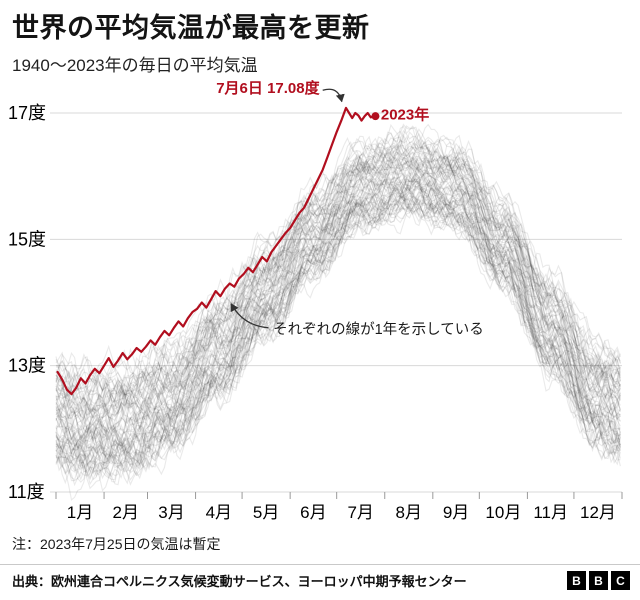 This screenshot has height=600, width=640. What do you see at coordinates (135, 66) in the screenshot?
I see `page-subtitle: 1940〜2023年の毎日の平均気温` at bounding box center [135, 66].